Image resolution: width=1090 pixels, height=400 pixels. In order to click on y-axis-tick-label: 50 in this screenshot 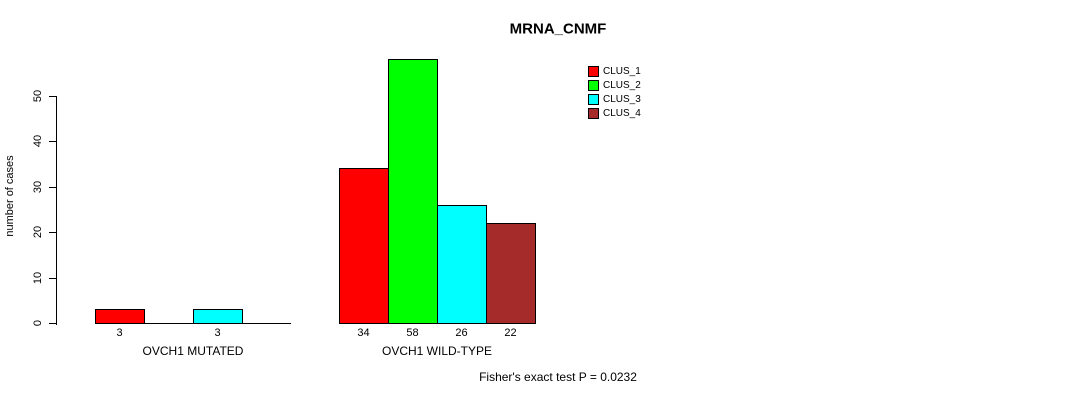, I will do `click(38, 95)`.